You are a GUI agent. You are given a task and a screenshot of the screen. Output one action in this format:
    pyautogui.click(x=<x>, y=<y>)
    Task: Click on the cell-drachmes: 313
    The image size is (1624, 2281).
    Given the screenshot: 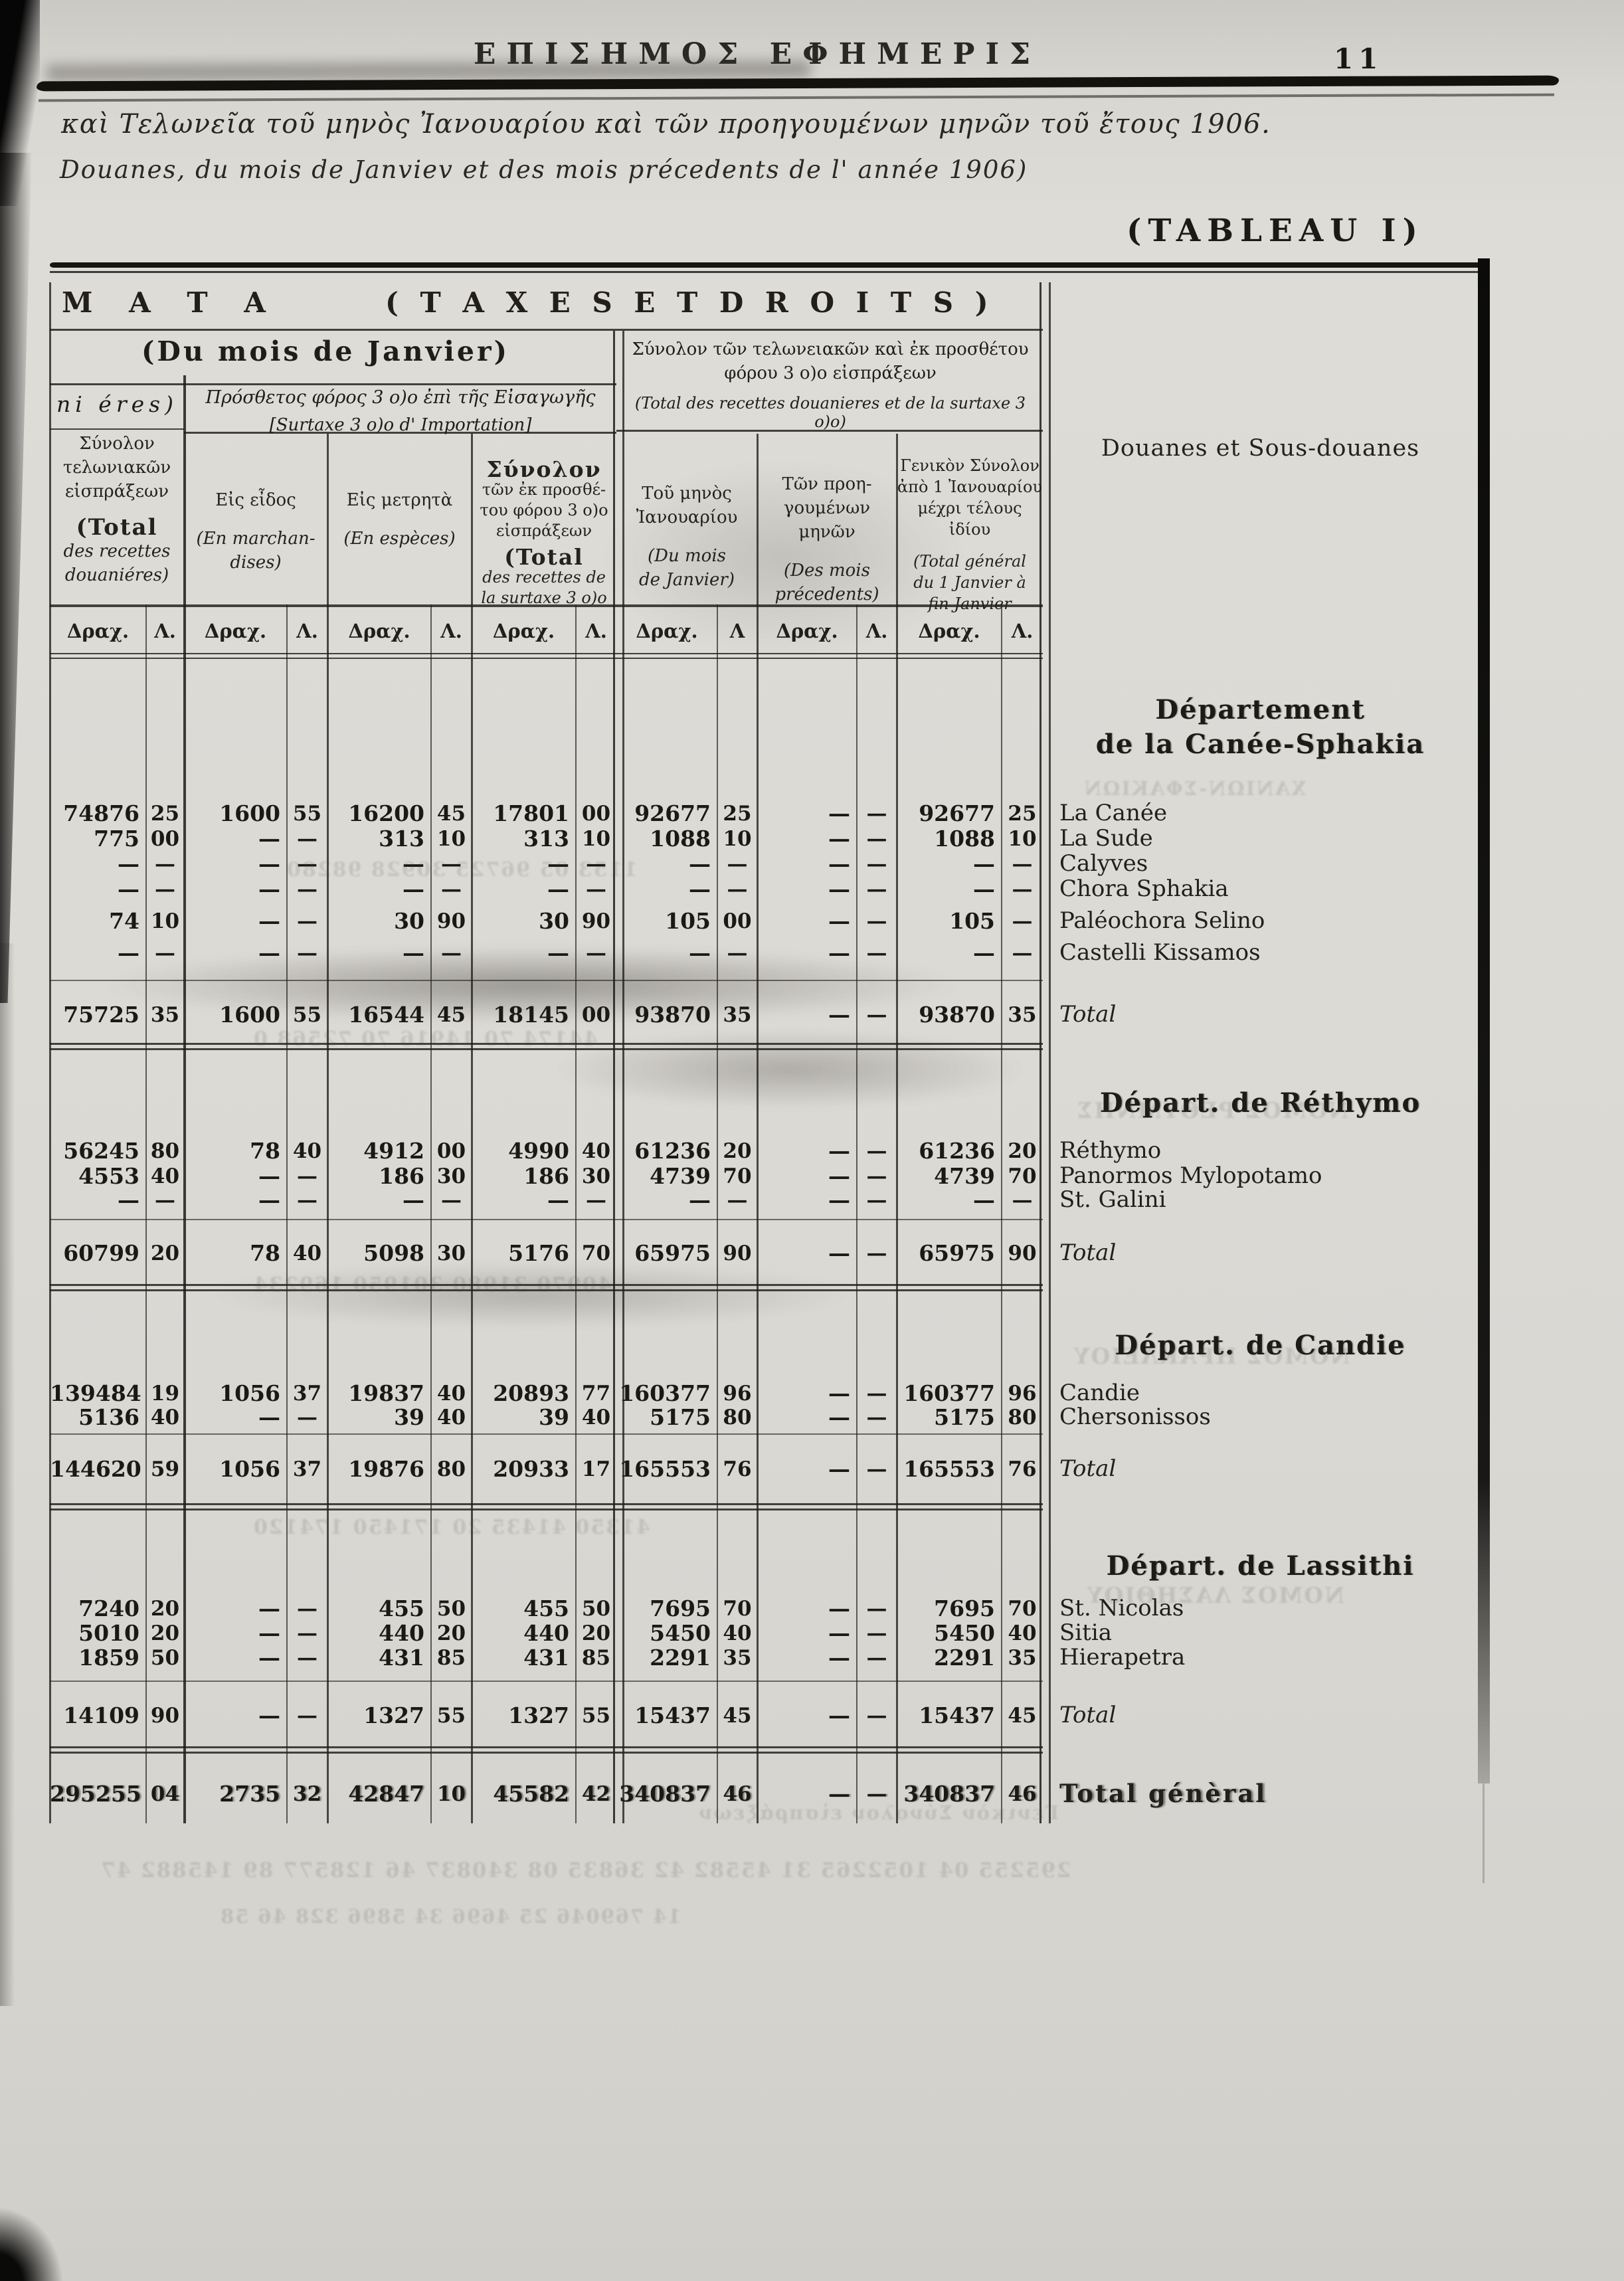 What is the action you would take?
    pyautogui.click(x=401, y=839)
    